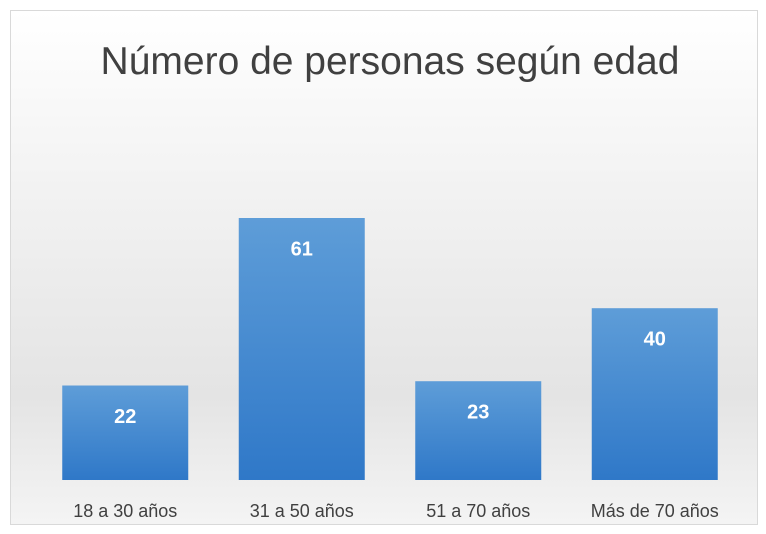 Image resolution: width=766 pixels, height=534 pixels. What do you see at coordinates (302, 249) in the screenshot?
I see `data-label: 61` at bounding box center [302, 249].